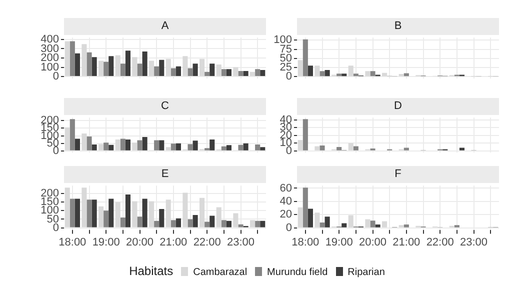 This screenshot has height=290, width=522. Describe the element at coordinates (398, 26) in the screenshot. I see `chart-title: B` at that location.